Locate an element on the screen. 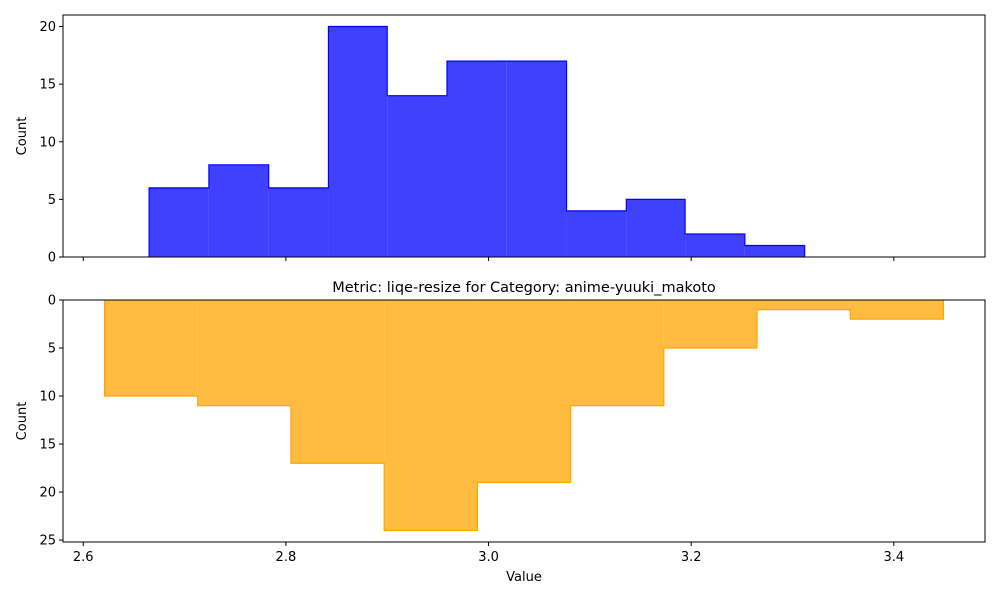  top-y-axis-label: Count is located at coordinates (22, 136).